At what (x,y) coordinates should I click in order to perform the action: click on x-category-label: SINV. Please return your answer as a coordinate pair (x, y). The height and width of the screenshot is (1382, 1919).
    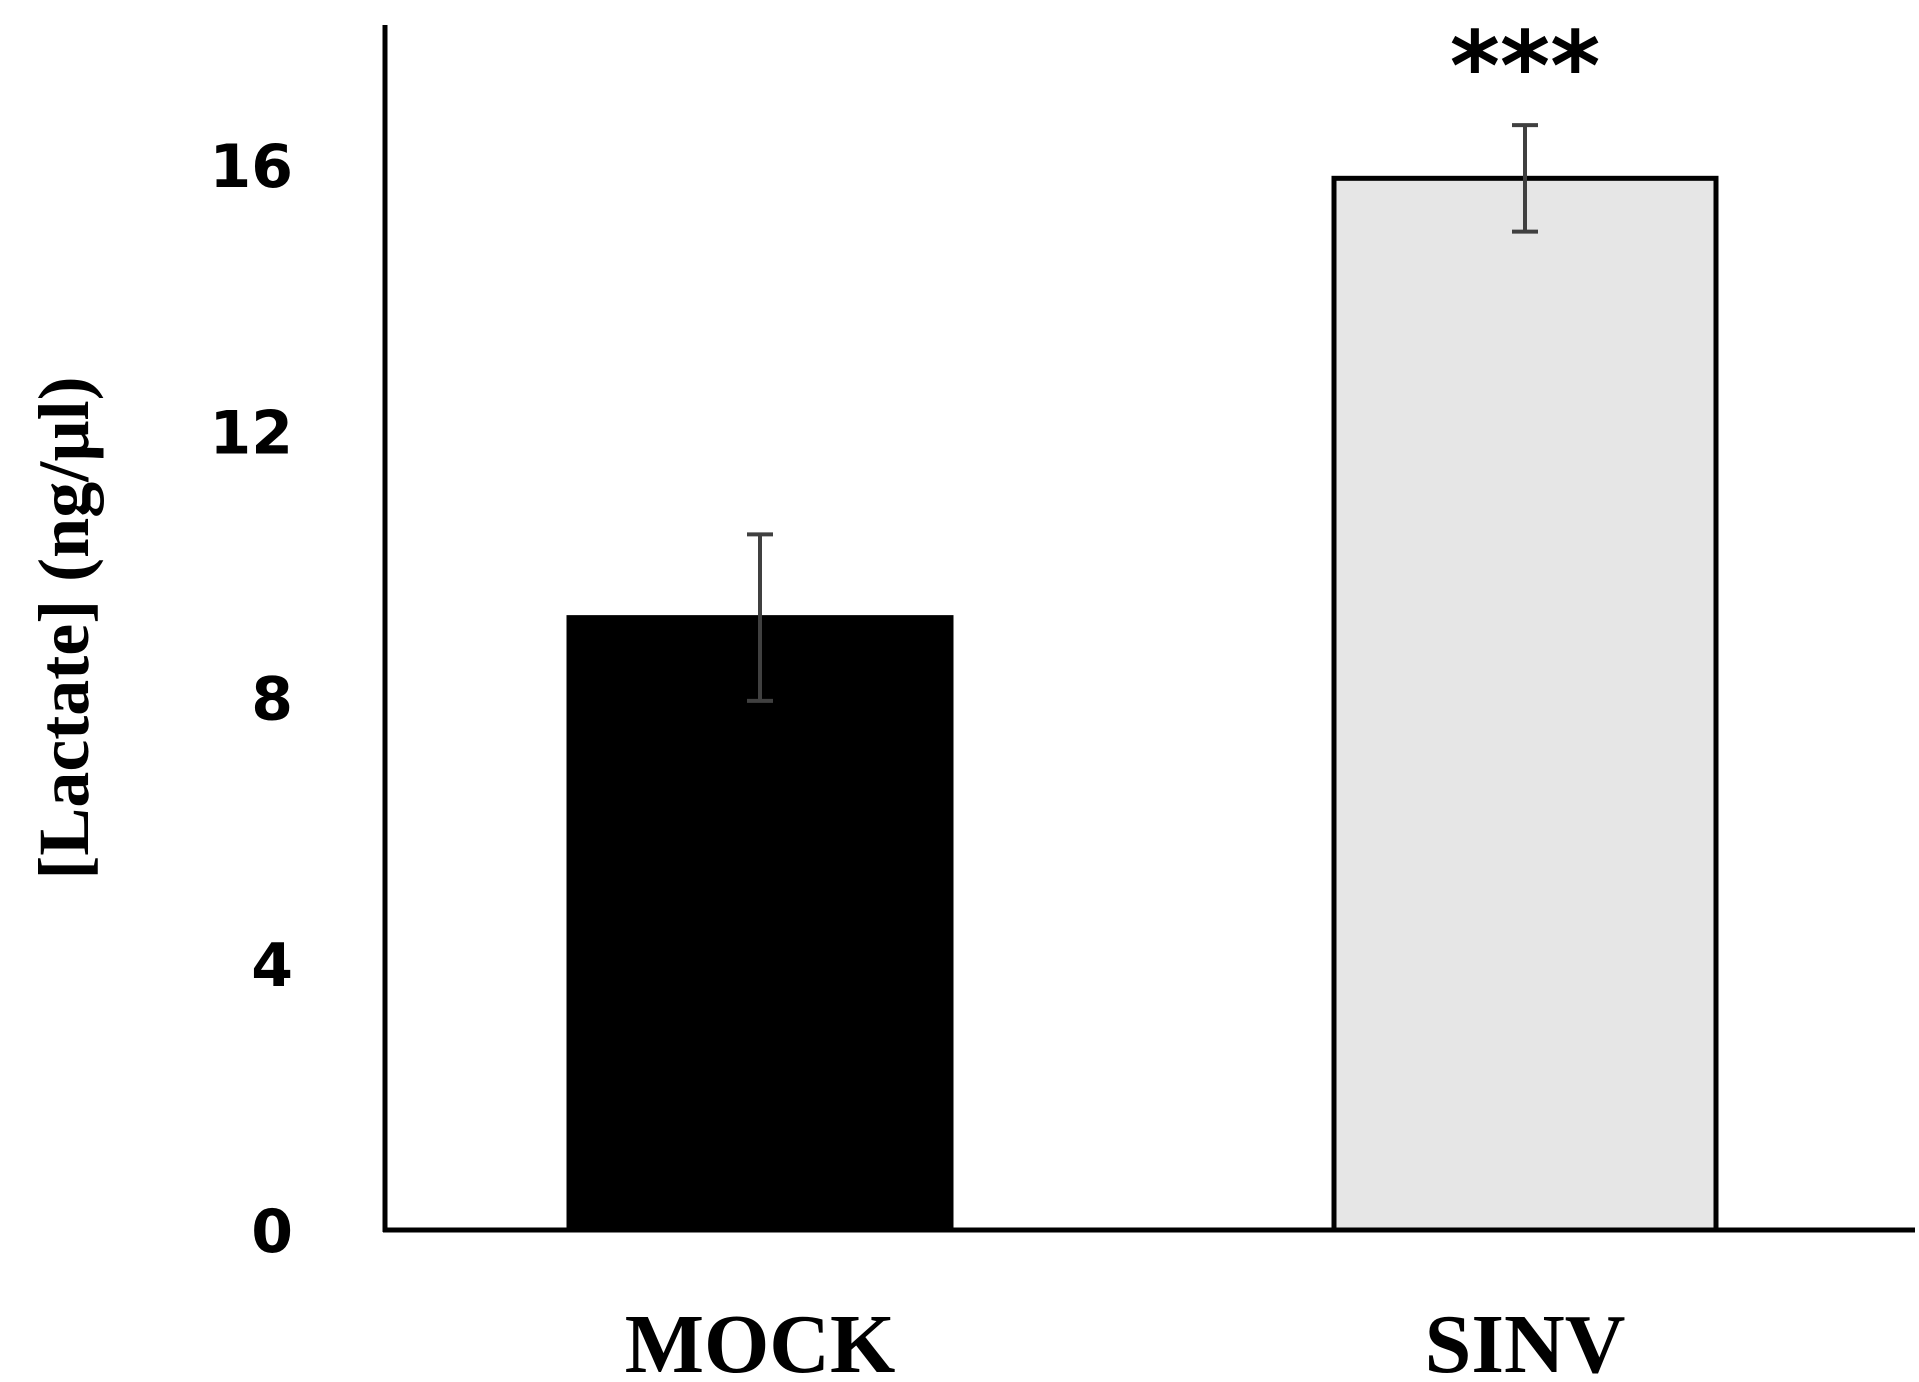
    Looking at the image, I should click on (1525, 1340).